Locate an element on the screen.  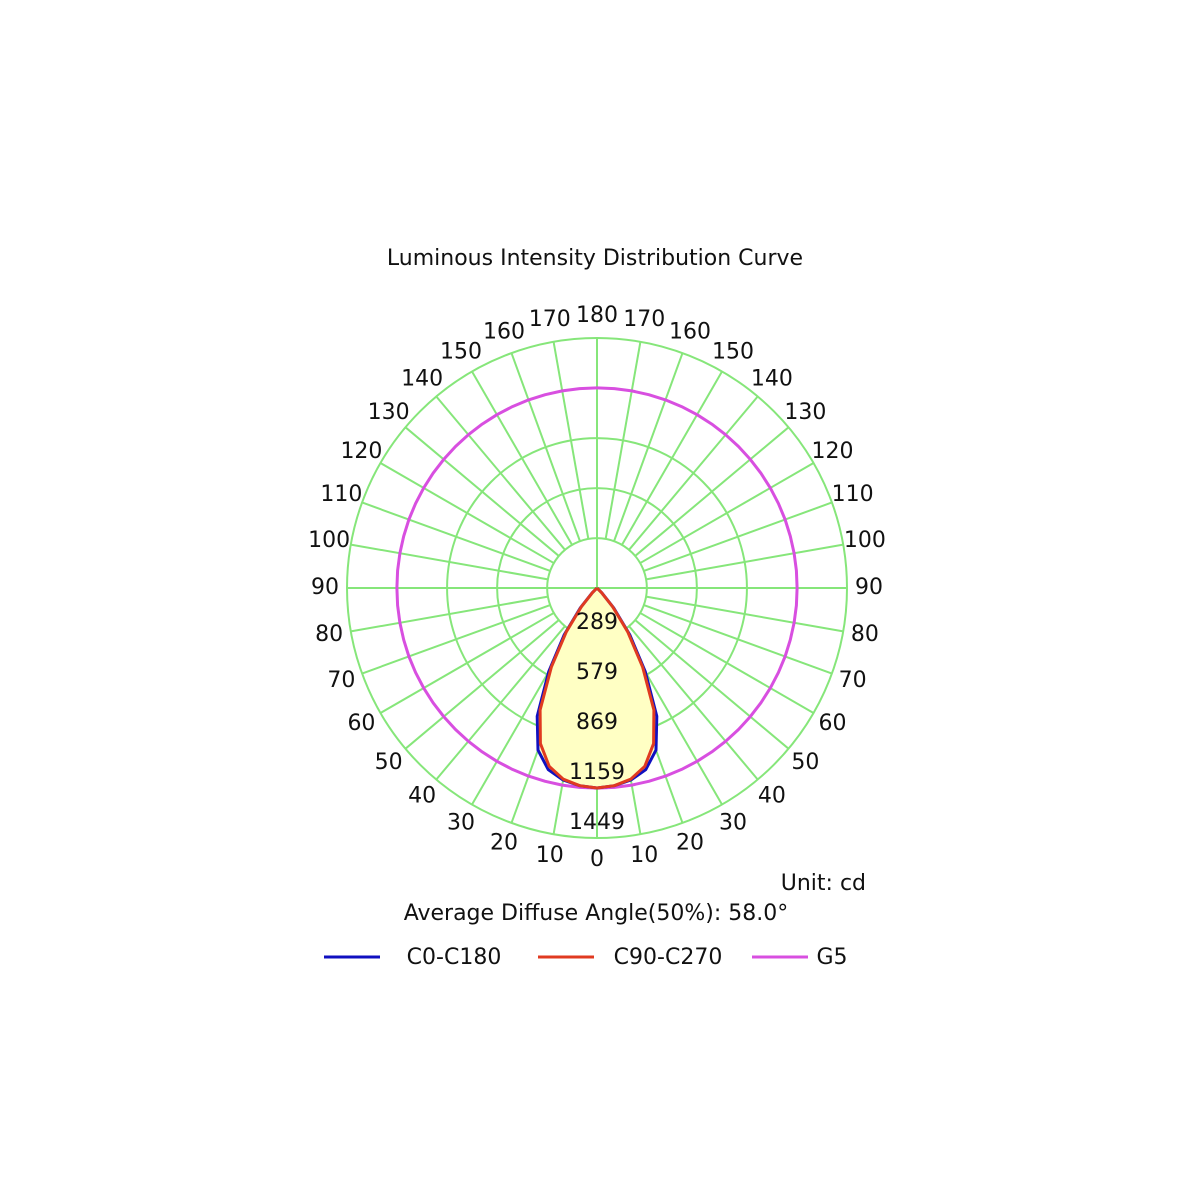
ring-label: 579 is located at coordinates (597, 672).